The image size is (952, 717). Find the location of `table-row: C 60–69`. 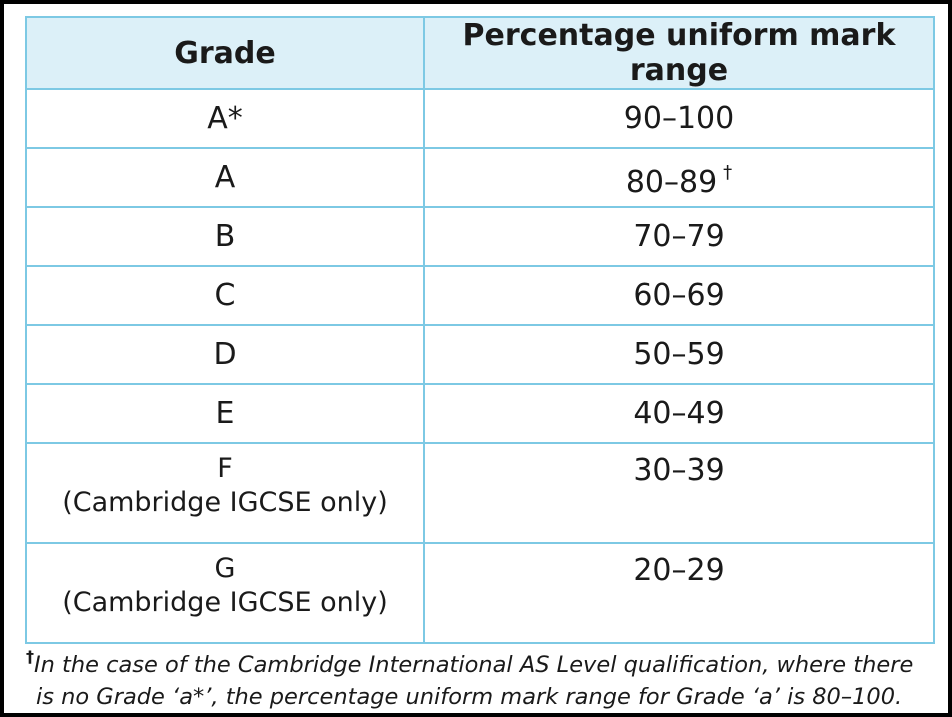

table-row: C 60–69 is located at coordinates (480, 295).